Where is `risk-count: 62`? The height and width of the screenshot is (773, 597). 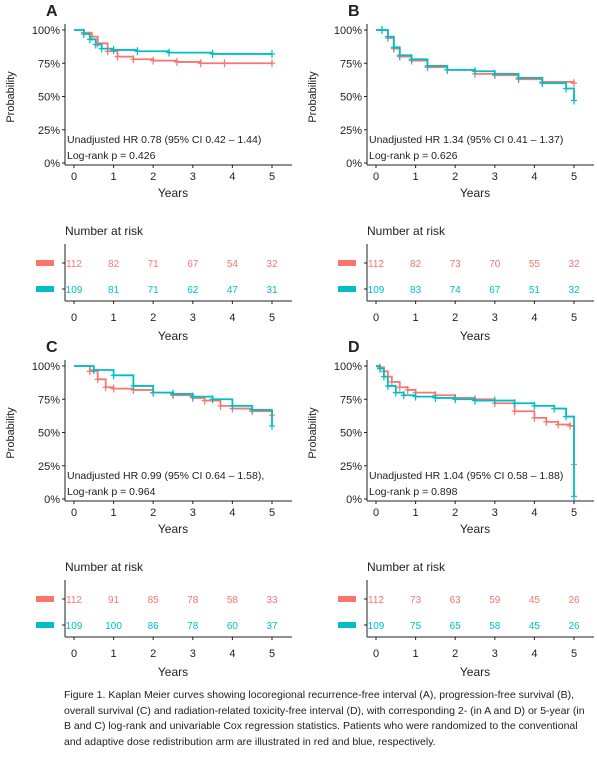 risk-count: 62 is located at coordinates (193, 290).